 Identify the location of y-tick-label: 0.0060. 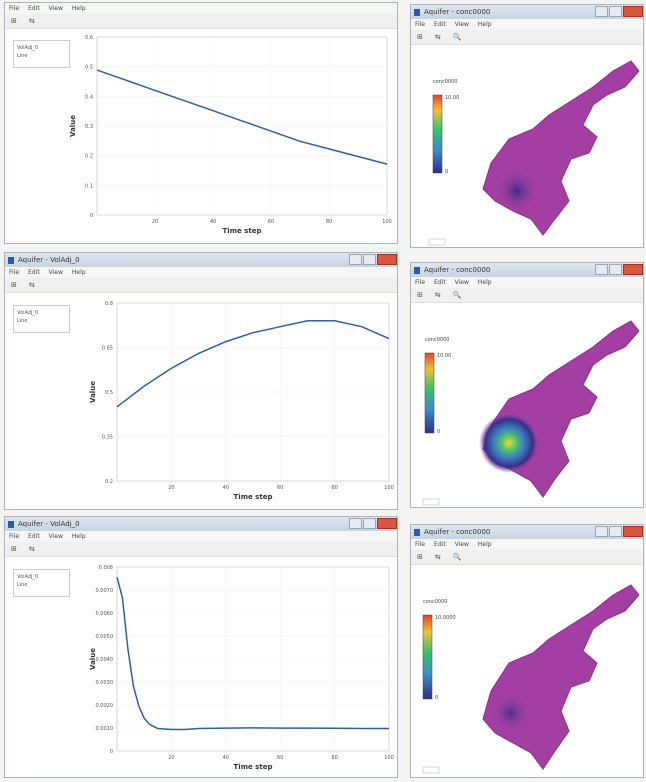
(105, 614).